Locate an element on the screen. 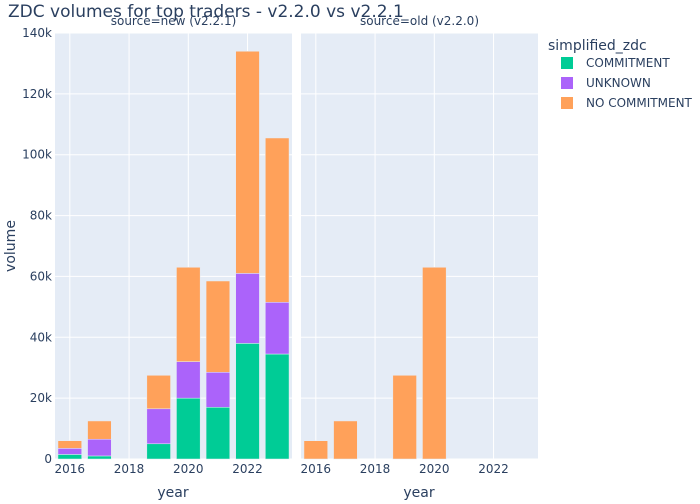 This screenshot has width=700, height=504. y-tick-label: 100k is located at coordinates (37, 155).